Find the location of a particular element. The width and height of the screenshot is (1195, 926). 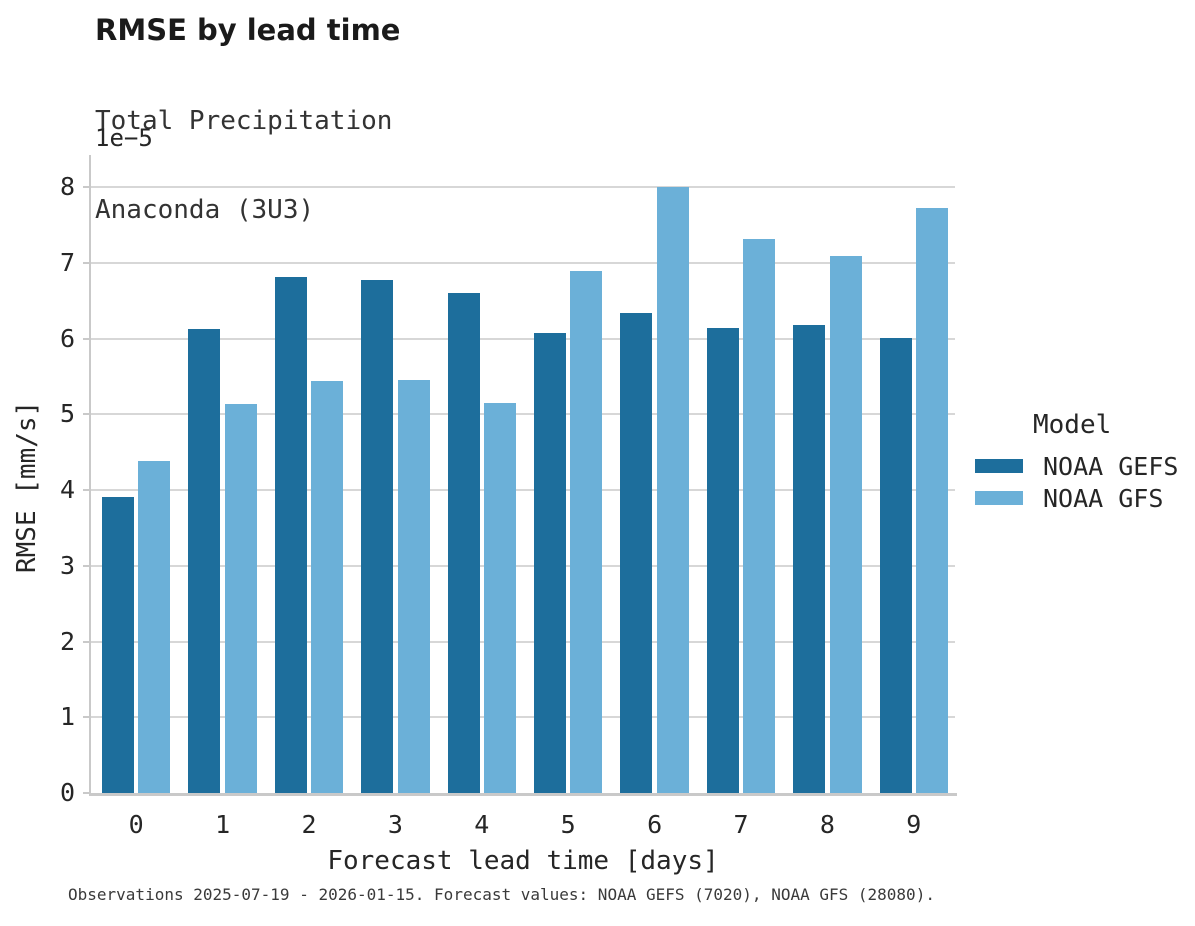

gridline-y1 is located at coordinates (523, 717).